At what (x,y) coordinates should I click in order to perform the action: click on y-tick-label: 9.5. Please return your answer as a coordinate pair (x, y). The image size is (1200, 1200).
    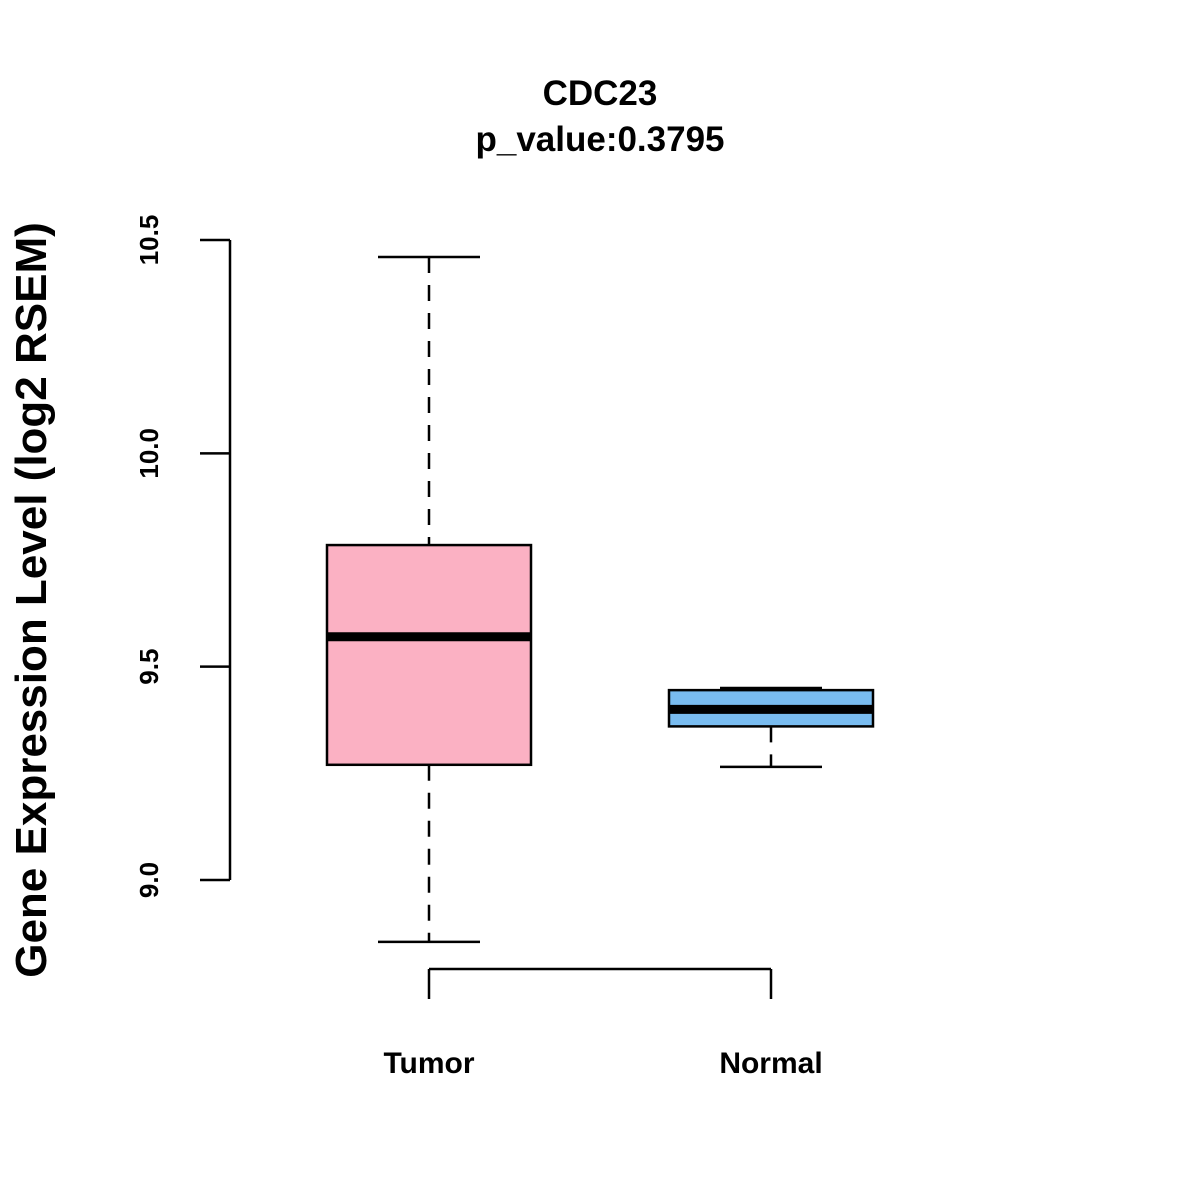
    Looking at the image, I should click on (149, 667).